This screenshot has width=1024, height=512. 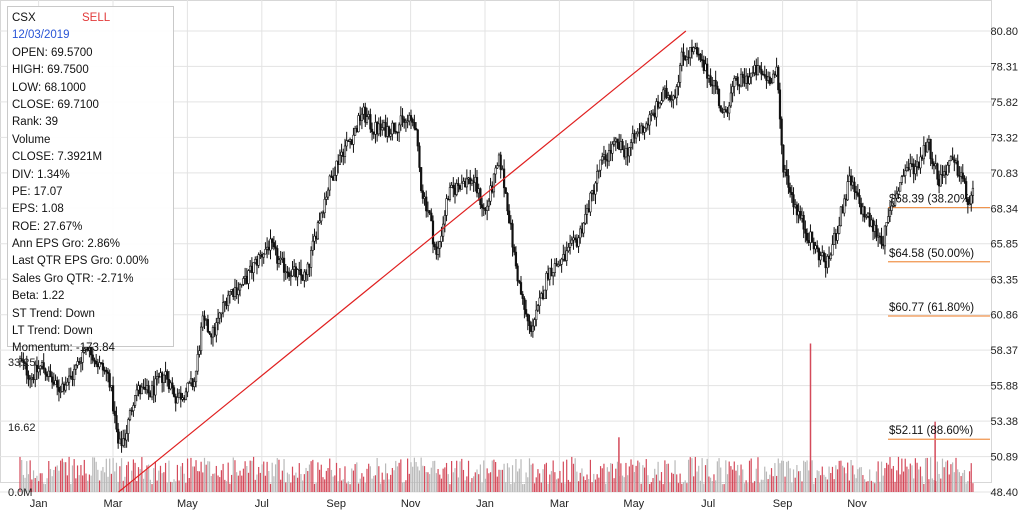 What do you see at coordinates (1004, 280) in the screenshot?
I see `price-tick-label: 63.35` at bounding box center [1004, 280].